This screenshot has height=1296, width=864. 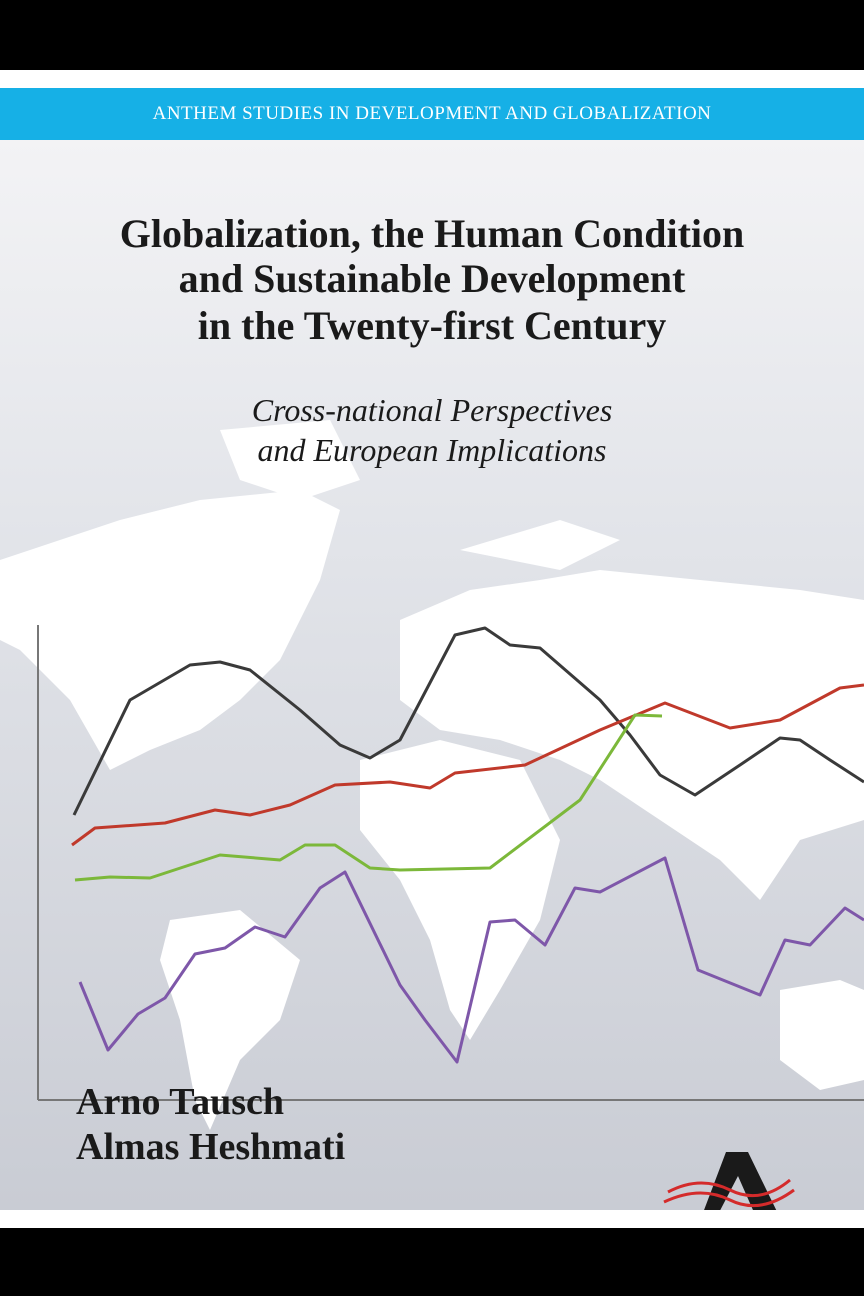 I want to click on line-green, so click(x=368, y=797).